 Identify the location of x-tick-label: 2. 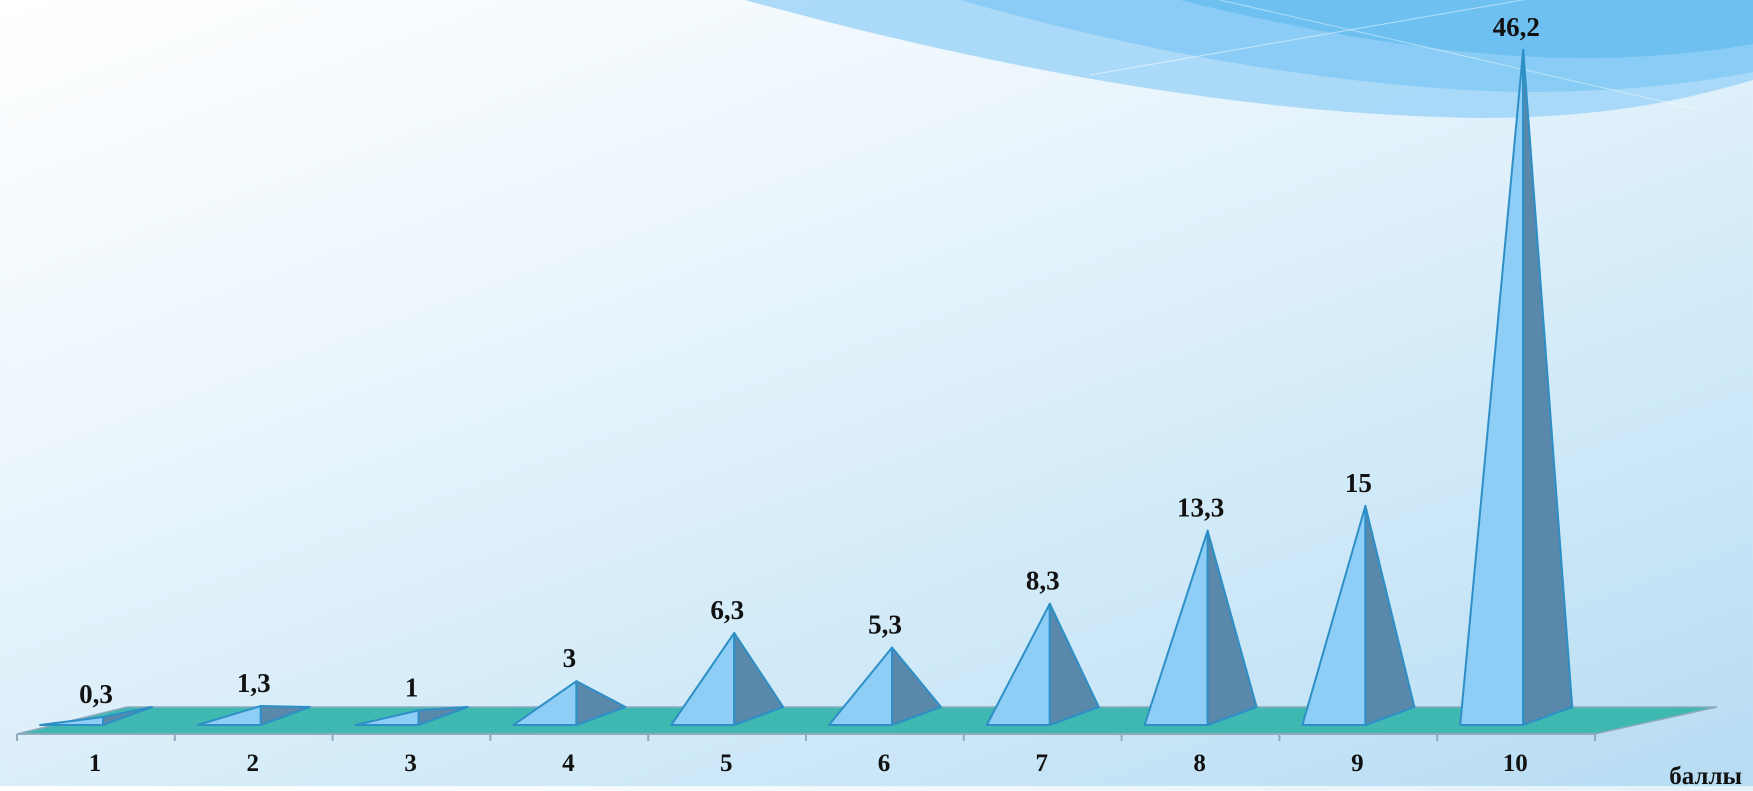
(253, 763).